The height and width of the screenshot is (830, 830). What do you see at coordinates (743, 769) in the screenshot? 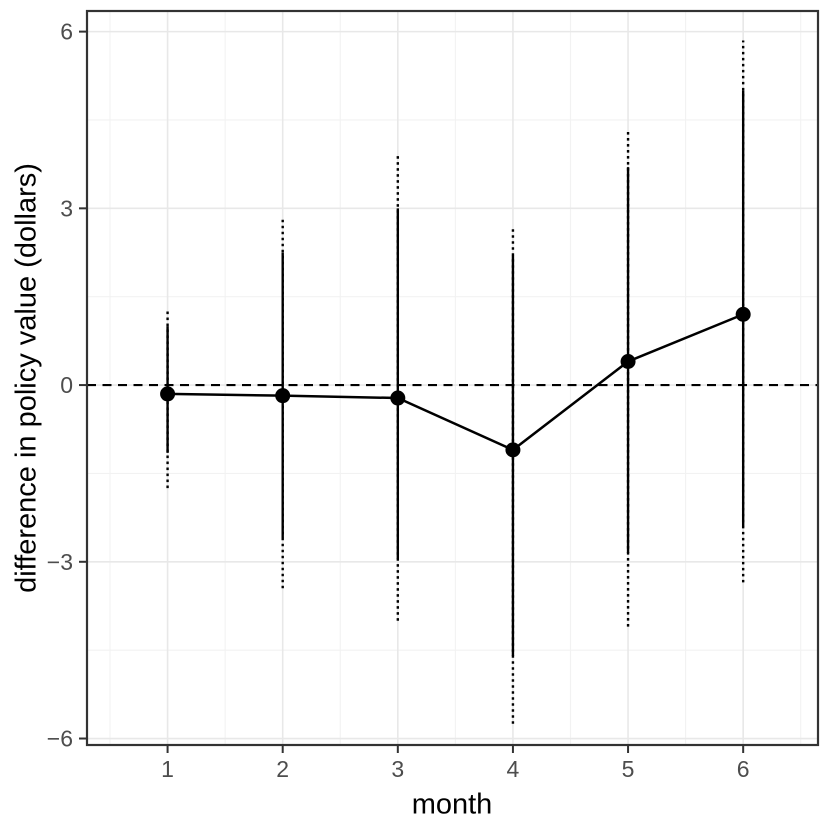
I see `x-tick-label: 6` at bounding box center [743, 769].